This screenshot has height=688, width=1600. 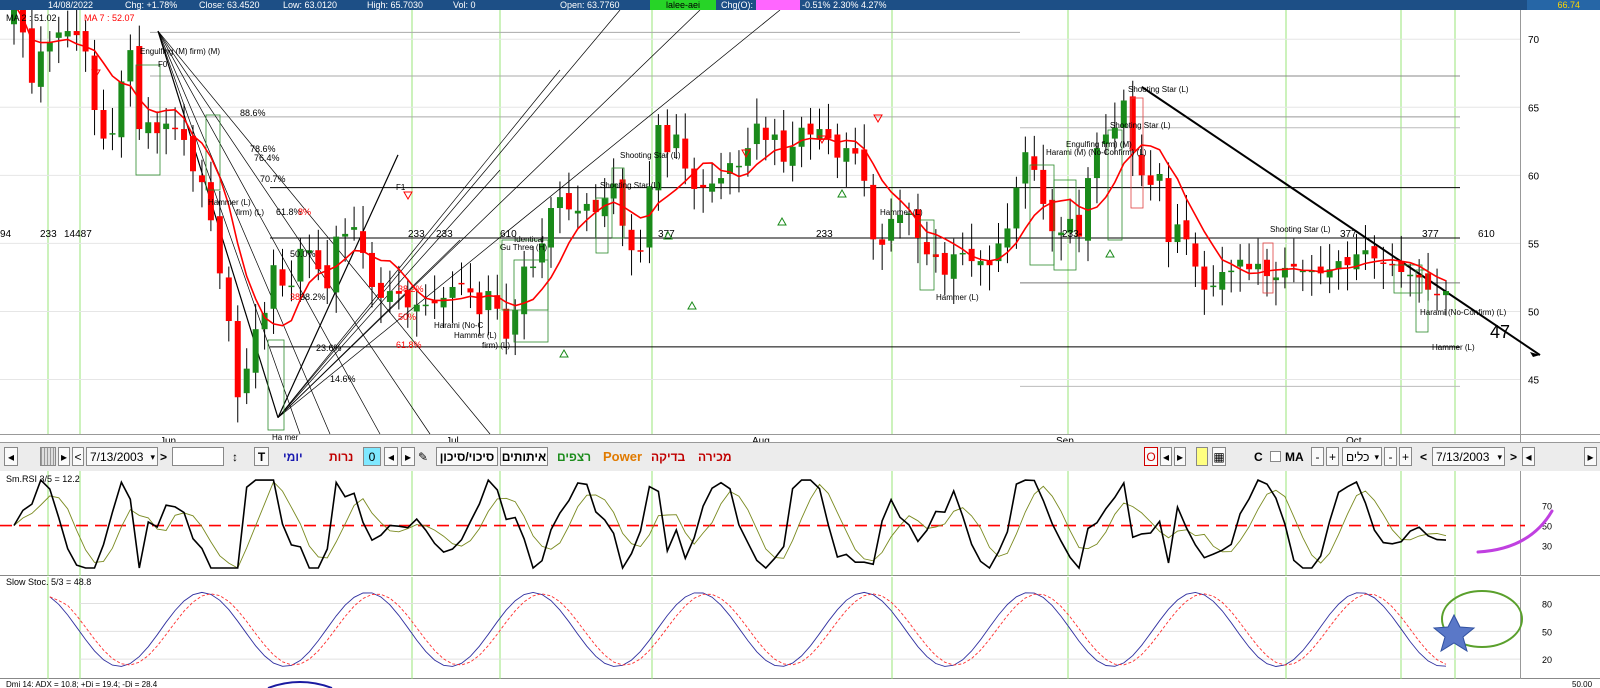 What do you see at coordinates (1547, 527) in the screenshot?
I see `rsi-tick-label: 50` at bounding box center [1547, 527].